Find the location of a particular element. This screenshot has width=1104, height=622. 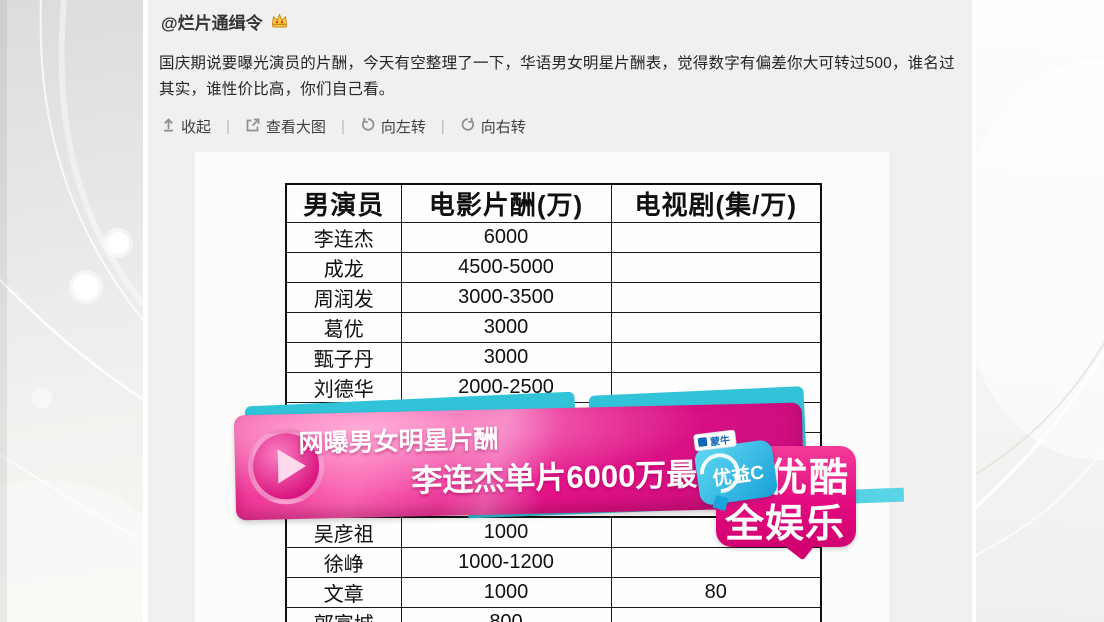

actor-name-cell: 徐峥 is located at coordinates (343, 562).